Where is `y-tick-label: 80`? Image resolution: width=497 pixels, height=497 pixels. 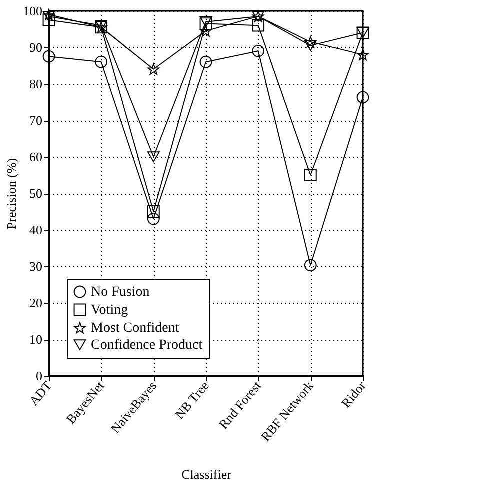
y-tick-label: 80 is located at coordinates (36, 84).